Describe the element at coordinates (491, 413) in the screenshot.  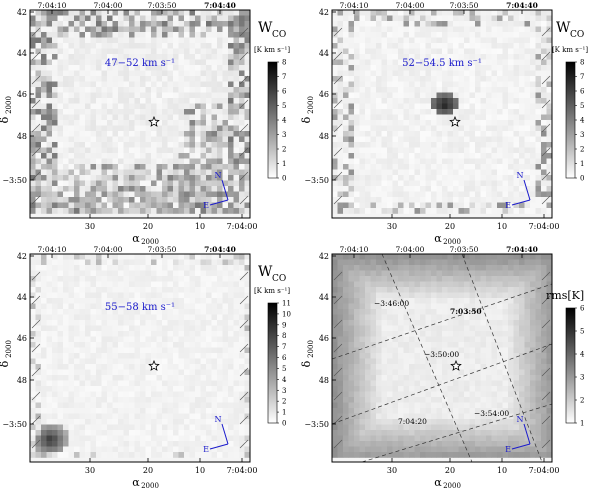
I see `grid-label: −3:54:00` at that location.